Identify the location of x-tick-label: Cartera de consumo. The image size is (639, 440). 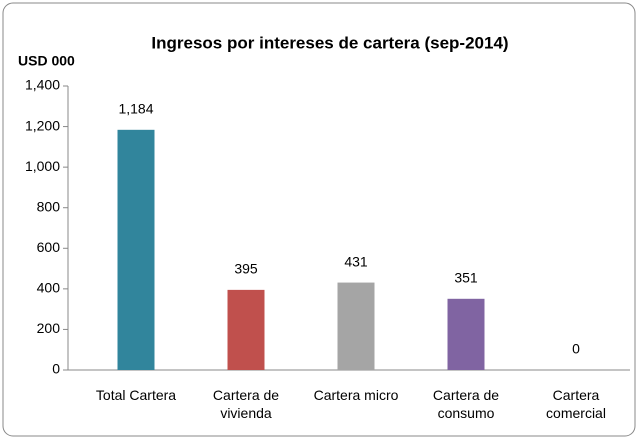
(466, 404).